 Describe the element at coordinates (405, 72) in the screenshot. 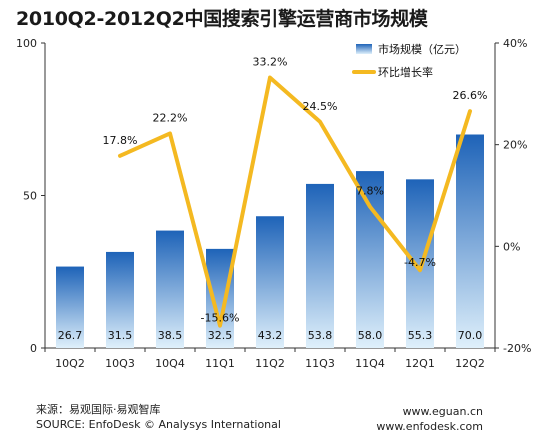

I see `legend-label-line: 环比增长率` at that location.